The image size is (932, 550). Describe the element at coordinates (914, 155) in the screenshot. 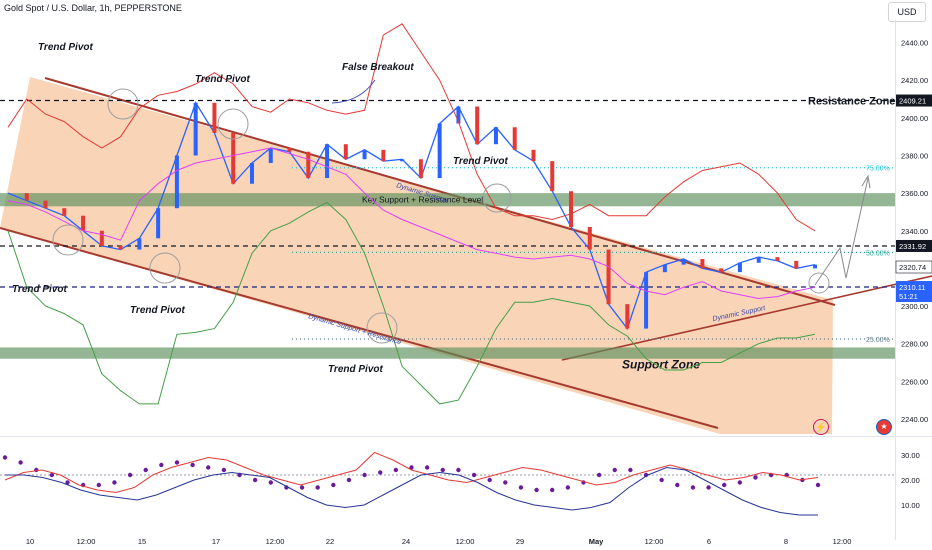

I see `y-tick-label: 2380.00` at that location.